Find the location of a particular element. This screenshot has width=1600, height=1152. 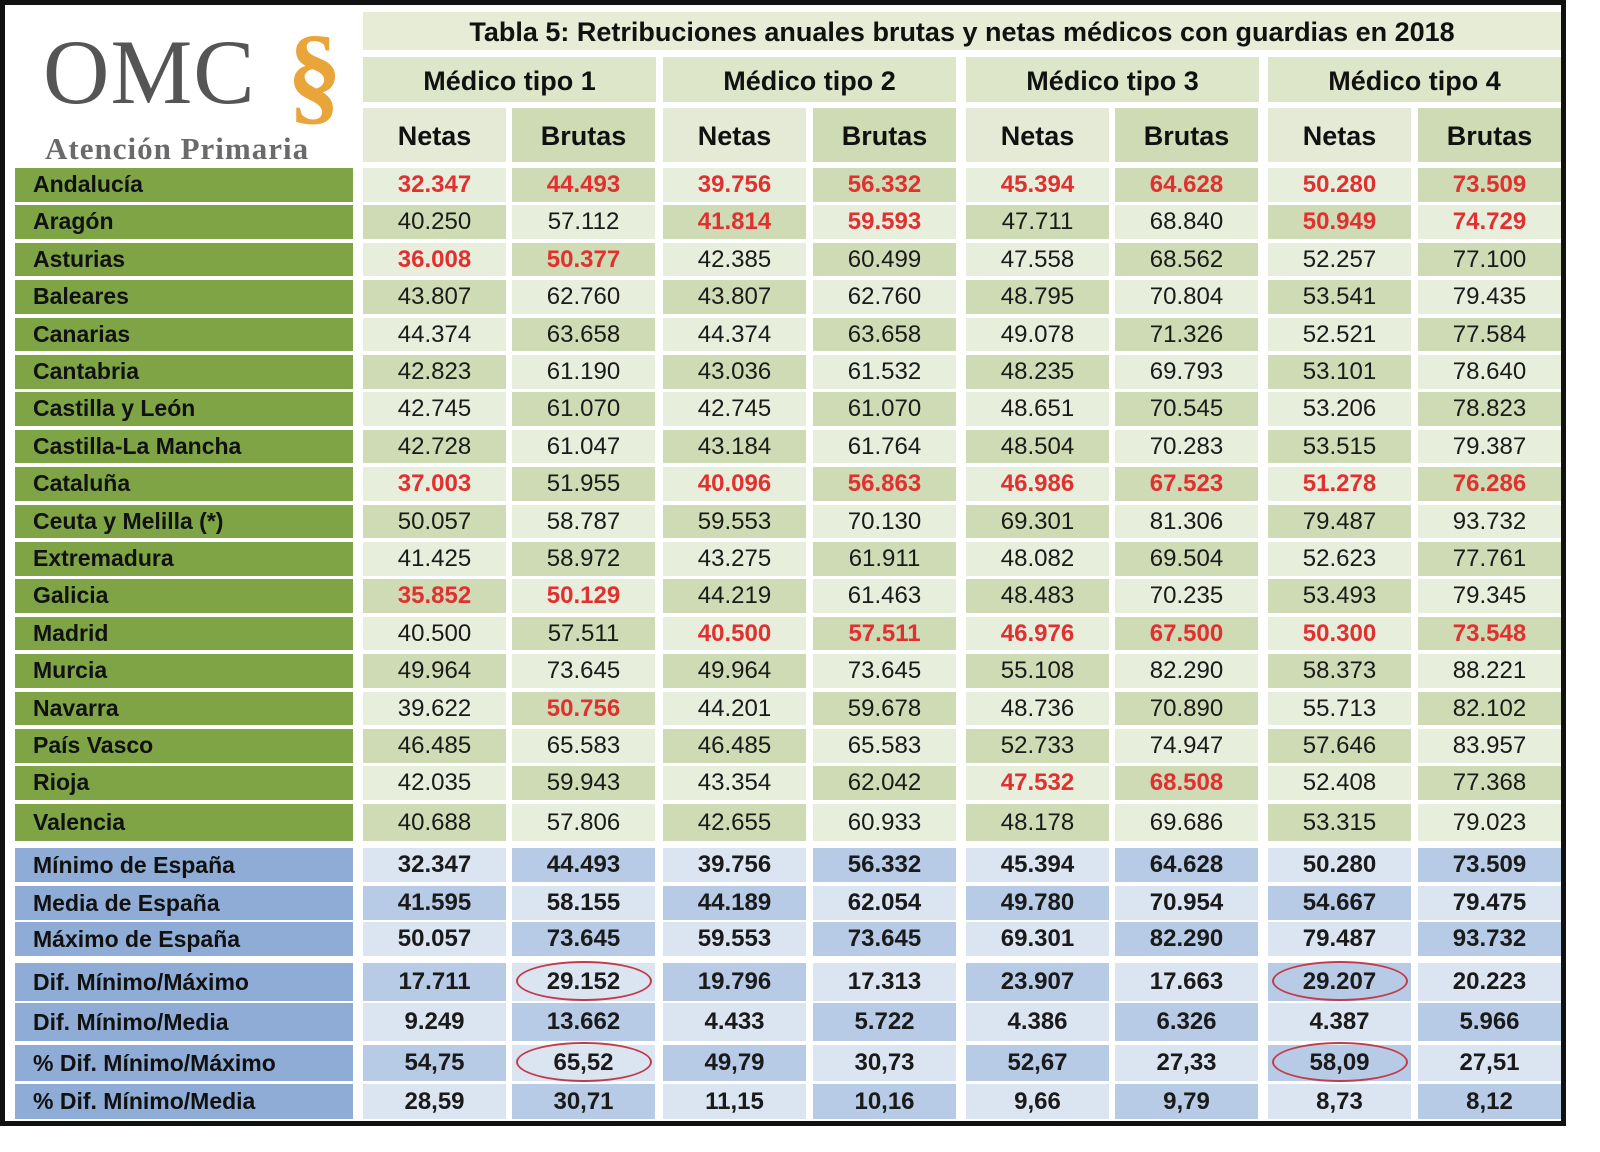

value-cell: 62.760 is located at coordinates (583, 297).